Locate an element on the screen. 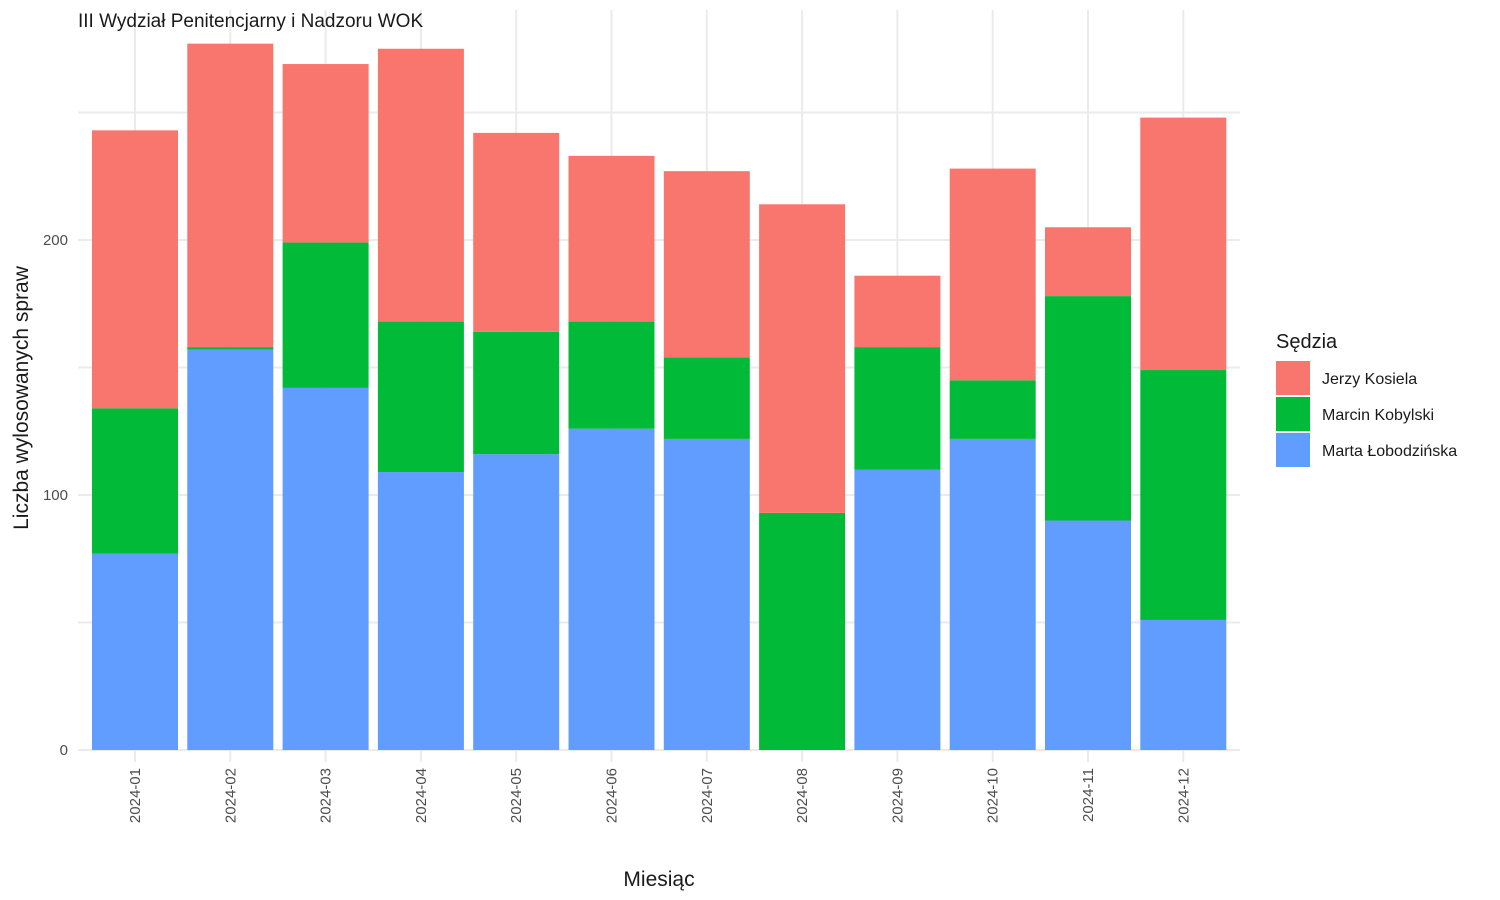 The width and height of the screenshot is (1500, 900). x-tick-label: 2024-06 is located at coordinates (612, 795).